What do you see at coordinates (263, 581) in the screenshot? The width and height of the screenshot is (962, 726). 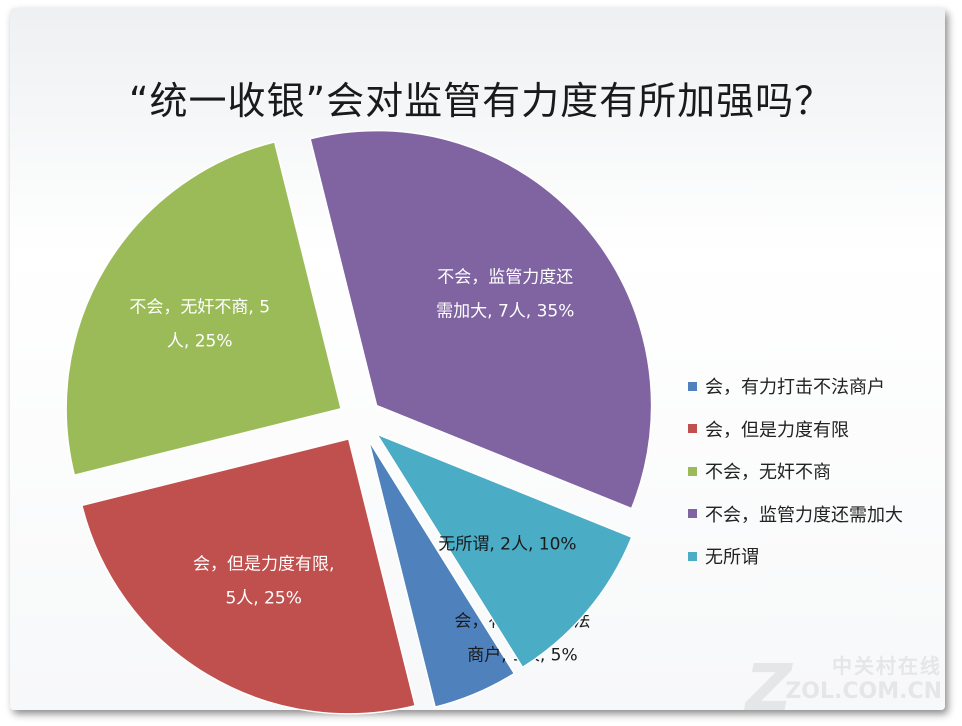 I see `slice-data-label: 会，但是力度有限, 5人, 25%` at bounding box center [263, 581].